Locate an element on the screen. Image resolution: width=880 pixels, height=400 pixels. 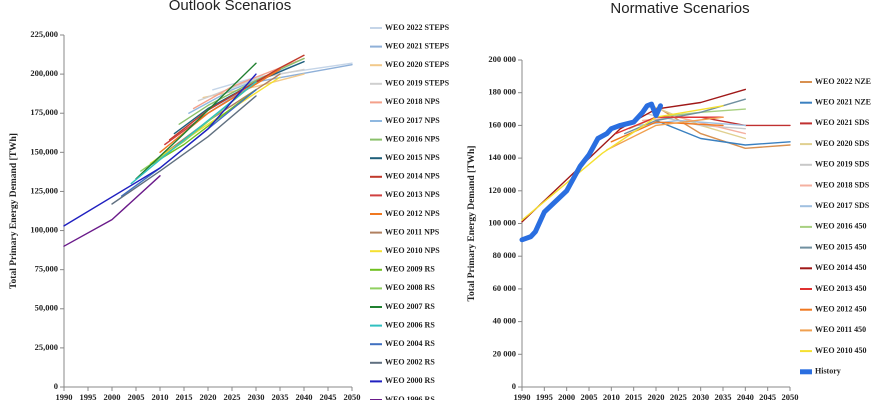
legend-label: WEO 2020 STEPS is located at coordinates (417, 64).